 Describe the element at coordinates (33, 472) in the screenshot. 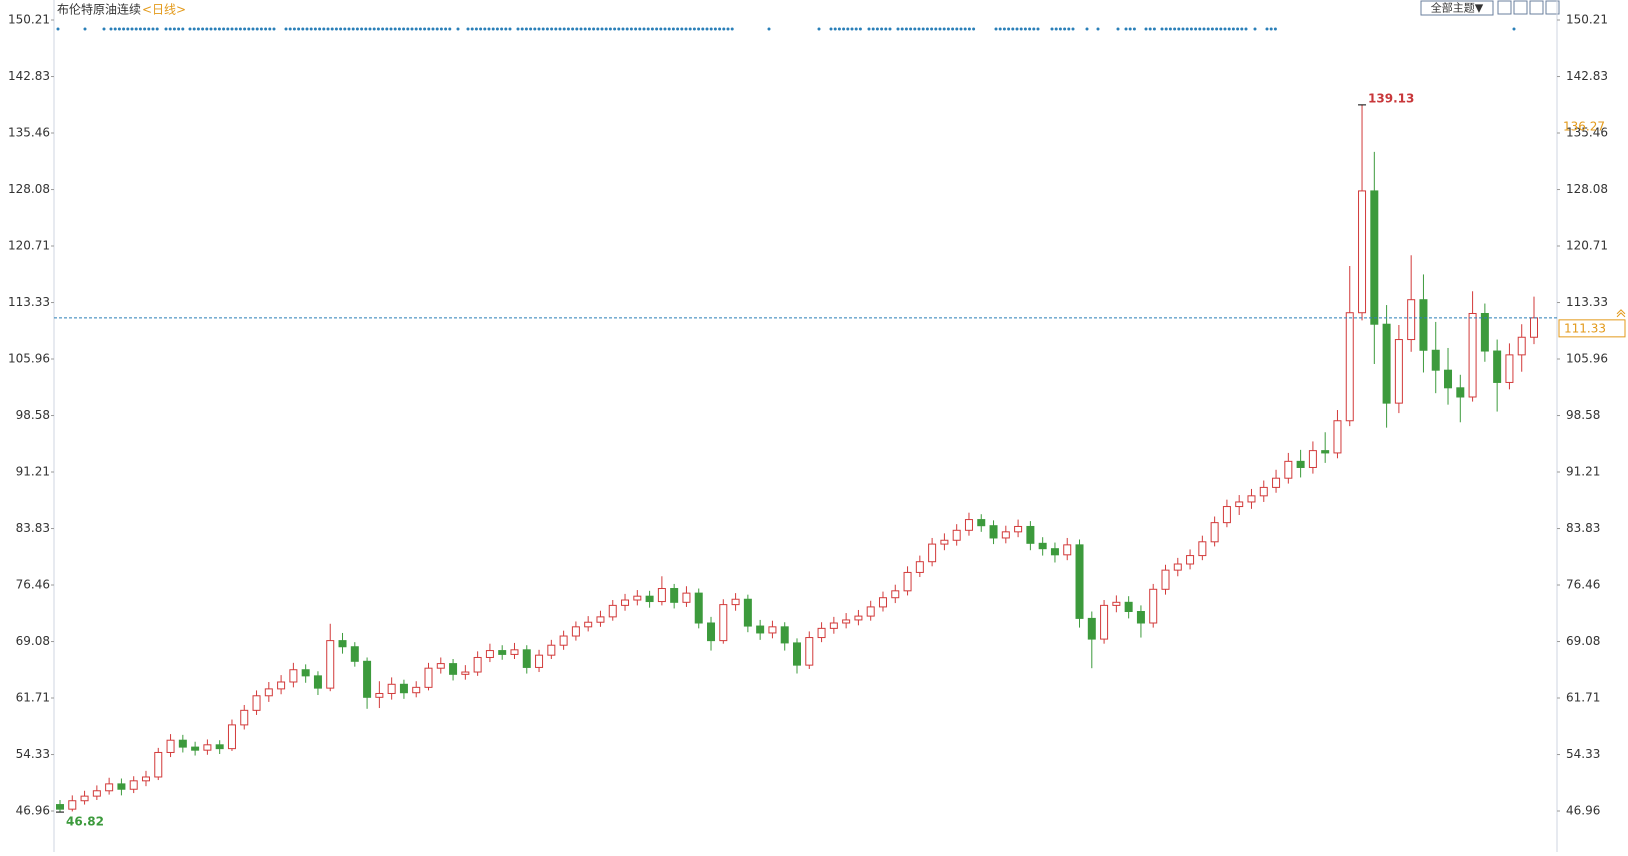

I see `y-tick-label: 91.21` at that location.